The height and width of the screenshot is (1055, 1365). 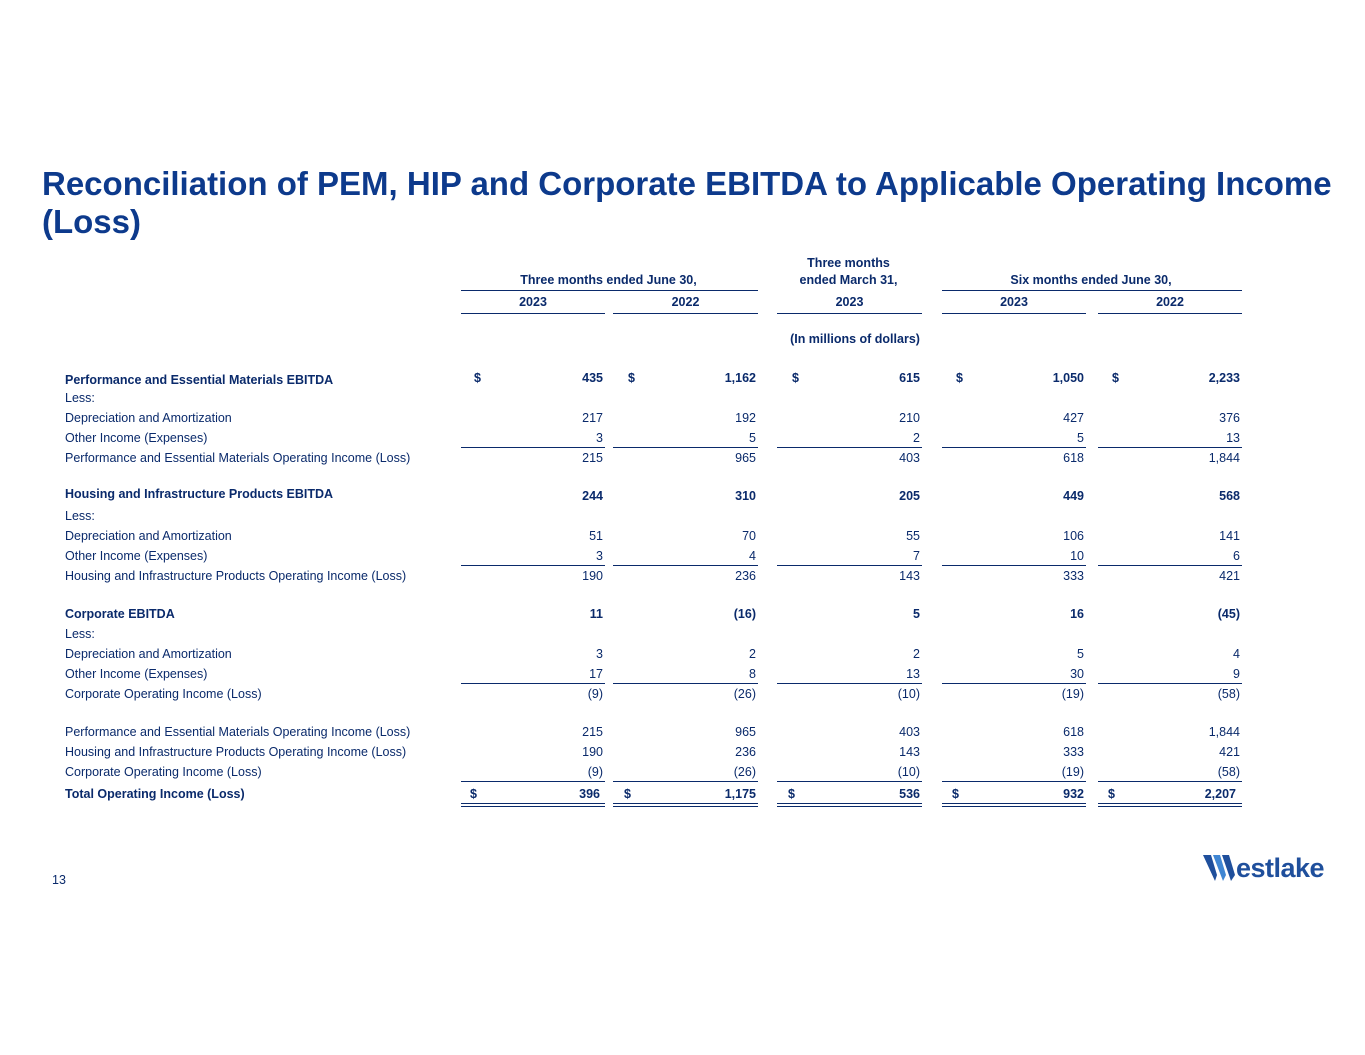 I want to click on row-value: 427, so click(x=1073, y=418).